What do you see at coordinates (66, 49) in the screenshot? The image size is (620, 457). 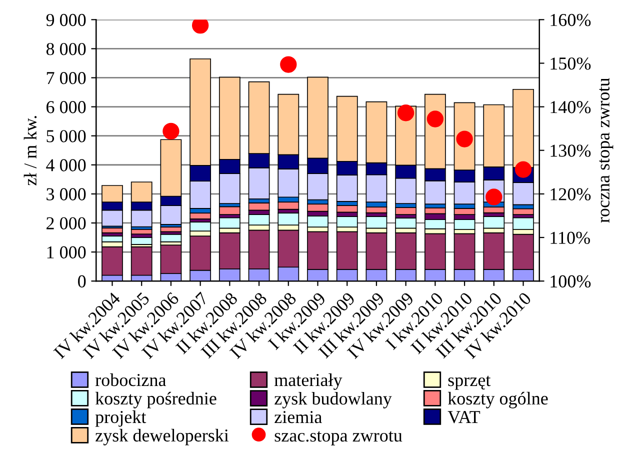 I see `y-tick-label: 8 000` at bounding box center [66, 49].